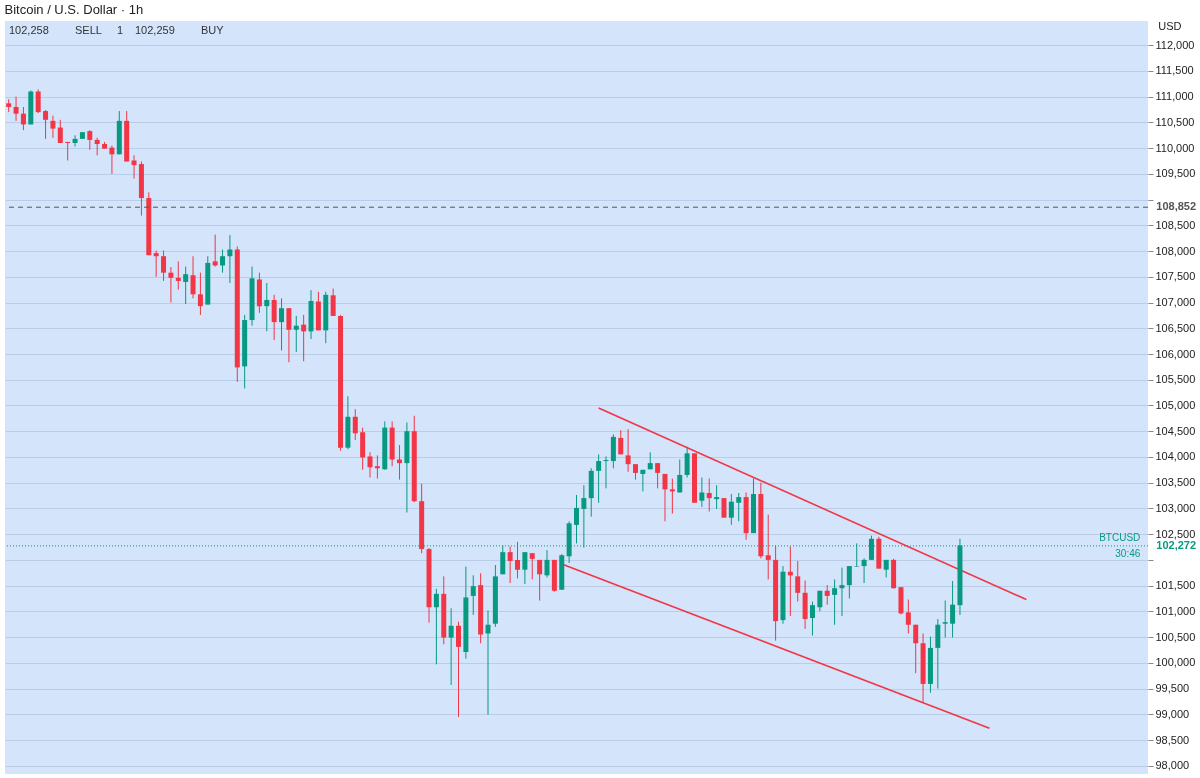  I want to click on y-tick-label: 99,500, so click(1172, 688).